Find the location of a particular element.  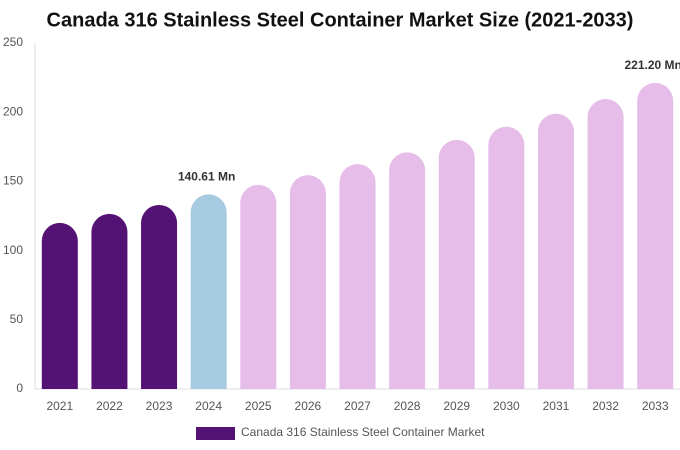

x-tick-label: 2022 is located at coordinates (109, 406).